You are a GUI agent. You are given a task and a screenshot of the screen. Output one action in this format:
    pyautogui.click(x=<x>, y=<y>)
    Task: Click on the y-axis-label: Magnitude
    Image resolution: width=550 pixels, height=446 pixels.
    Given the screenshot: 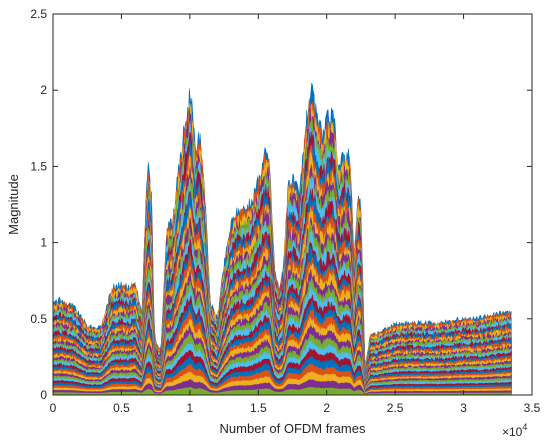 What is the action you would take?
    pyautogui.click(x=13, y=204)
    